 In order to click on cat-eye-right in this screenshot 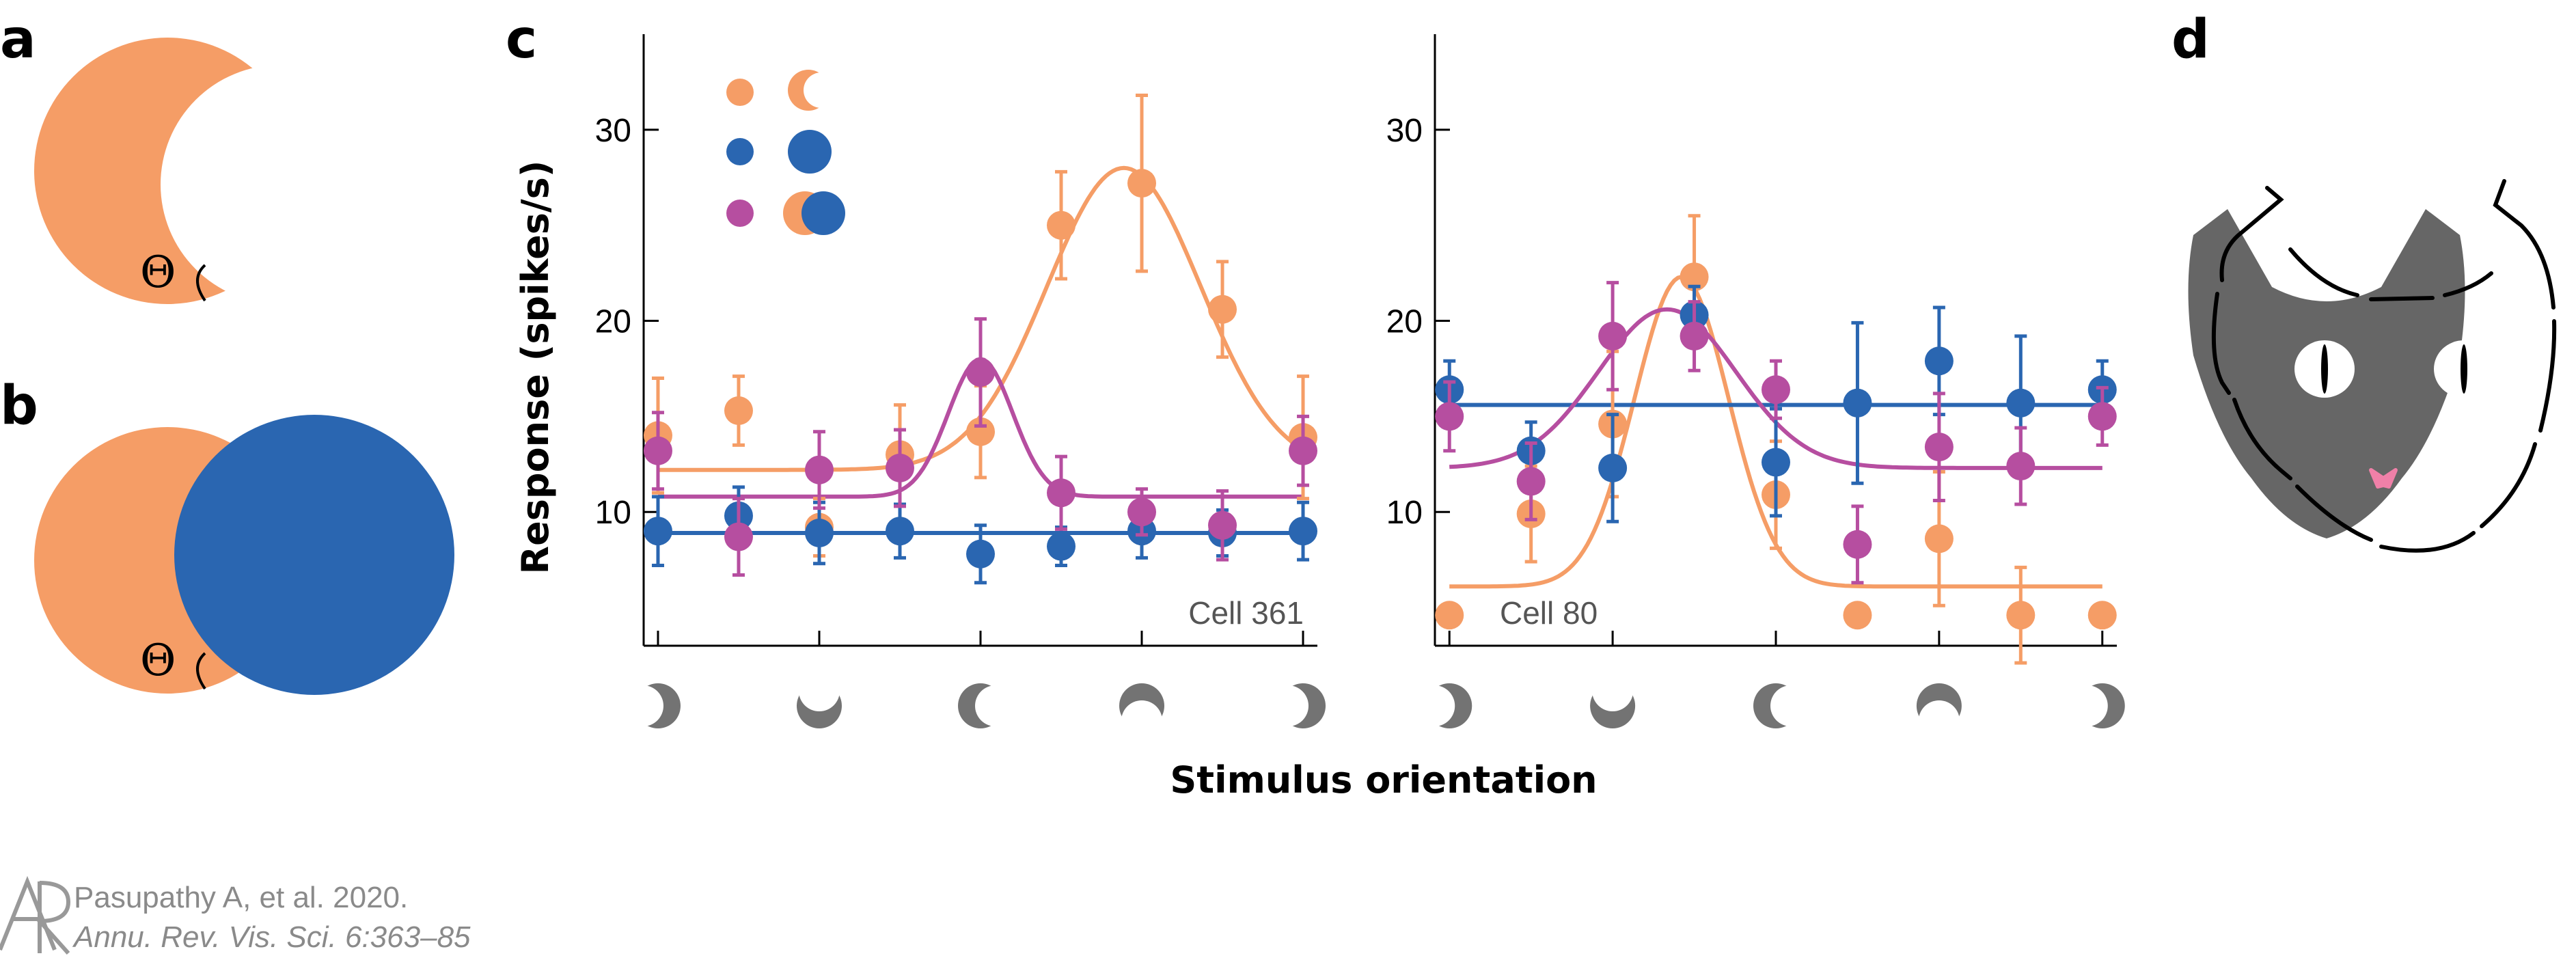, I will do `click(2464, 369)`.